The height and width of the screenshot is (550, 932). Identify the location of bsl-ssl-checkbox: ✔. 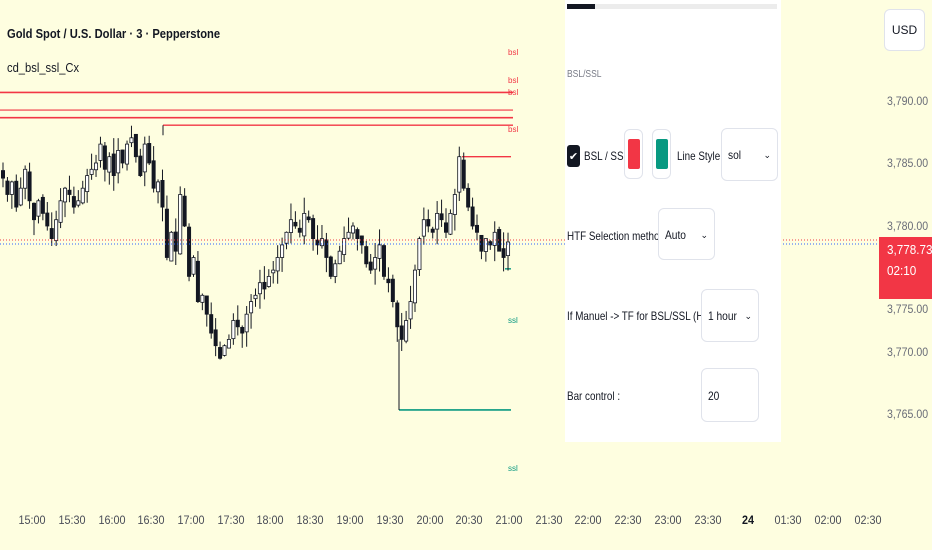
(573, 156).